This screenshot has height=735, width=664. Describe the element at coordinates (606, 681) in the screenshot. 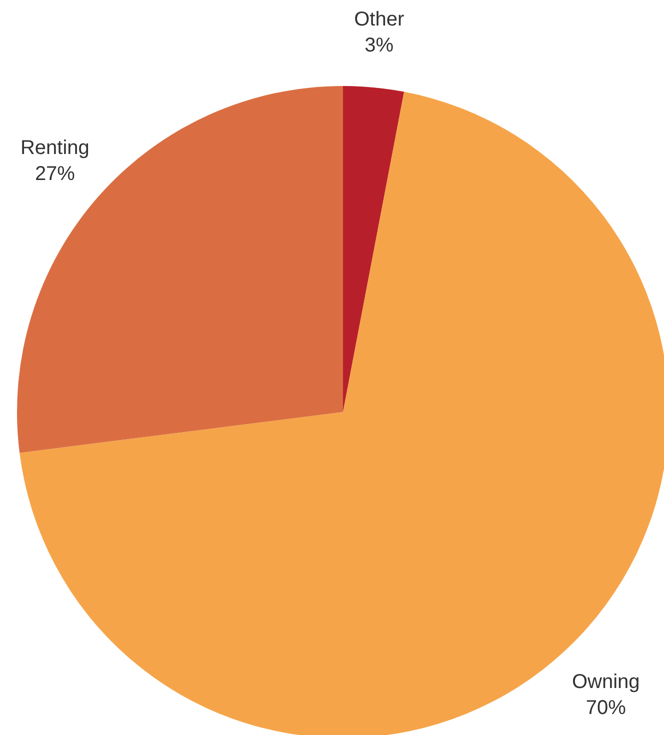

I see `slice-label: Owning` at that location.